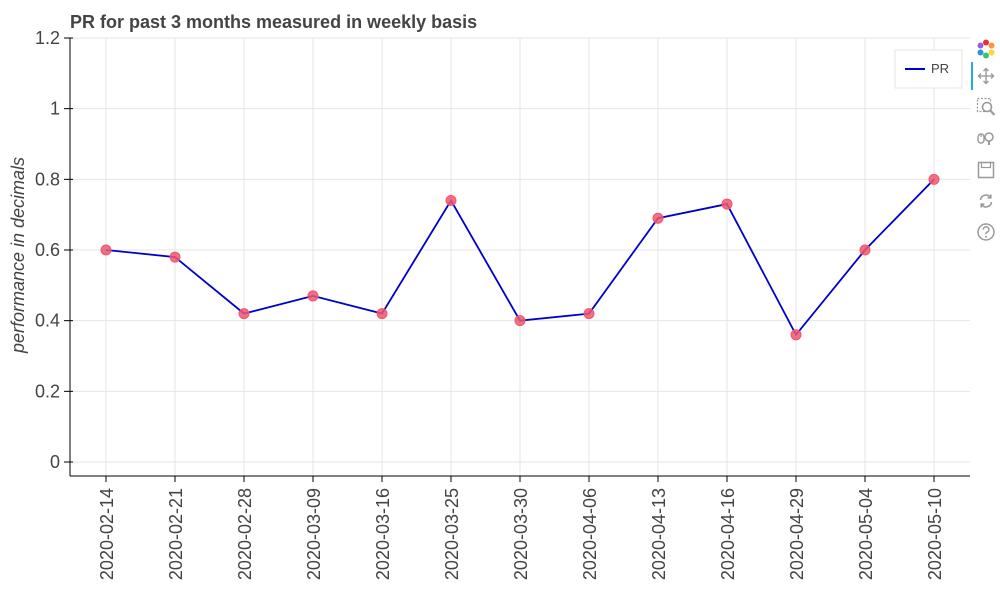 The image size is (1000, 600). Describe the element at coordinates (521, 534) in the screenshot. I see `x-tick-label: 2020-03-30` at that location.